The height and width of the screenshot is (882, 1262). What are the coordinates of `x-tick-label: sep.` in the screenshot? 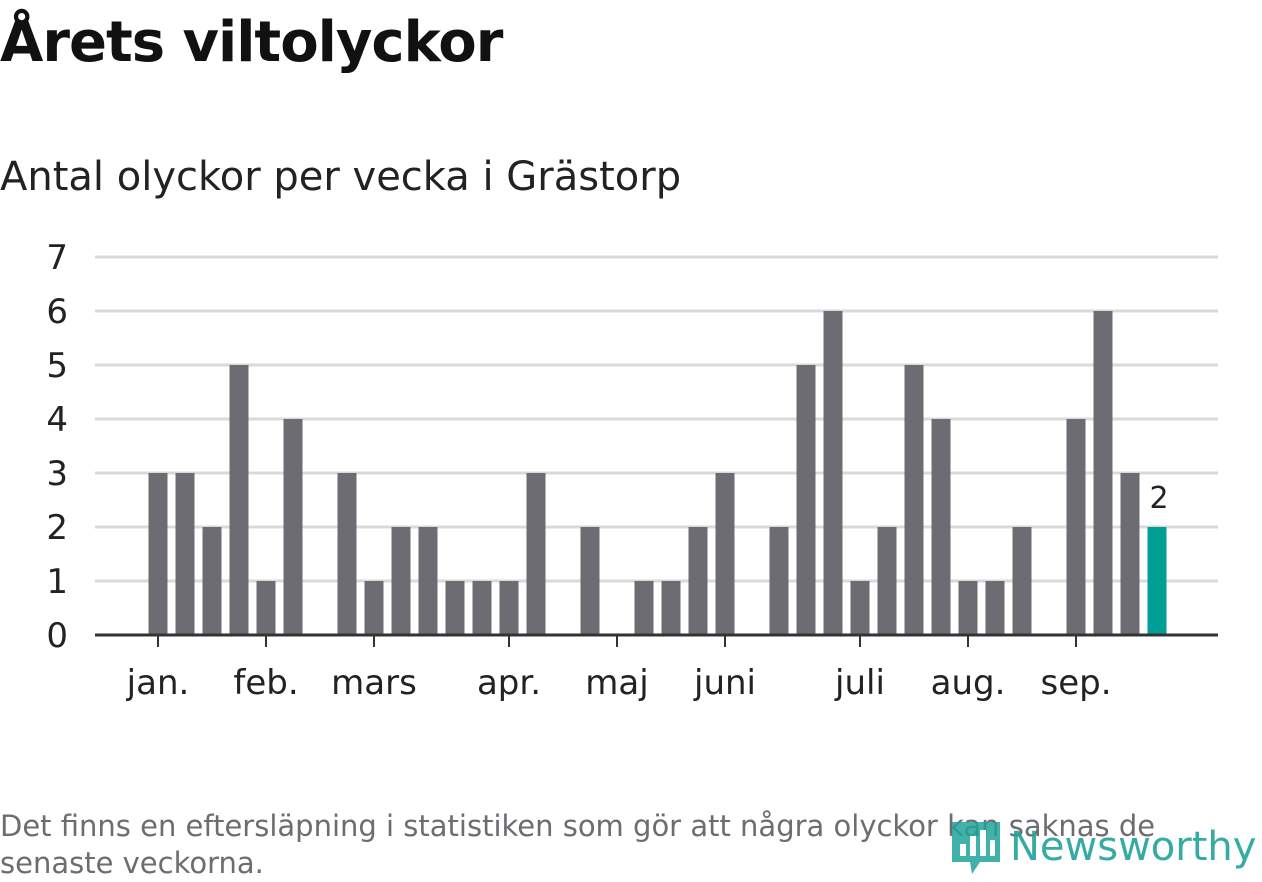 It's located at (1075, 683).